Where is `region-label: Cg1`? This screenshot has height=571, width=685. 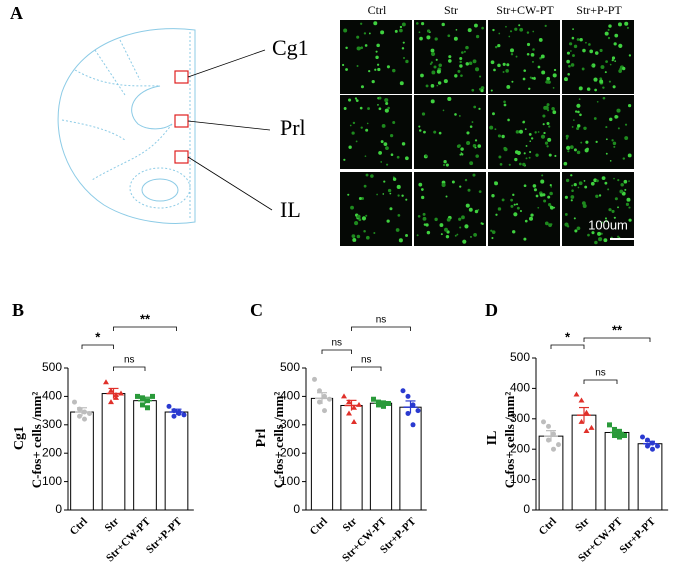
region-label: Cg1 is located at coordinates (19, 438).